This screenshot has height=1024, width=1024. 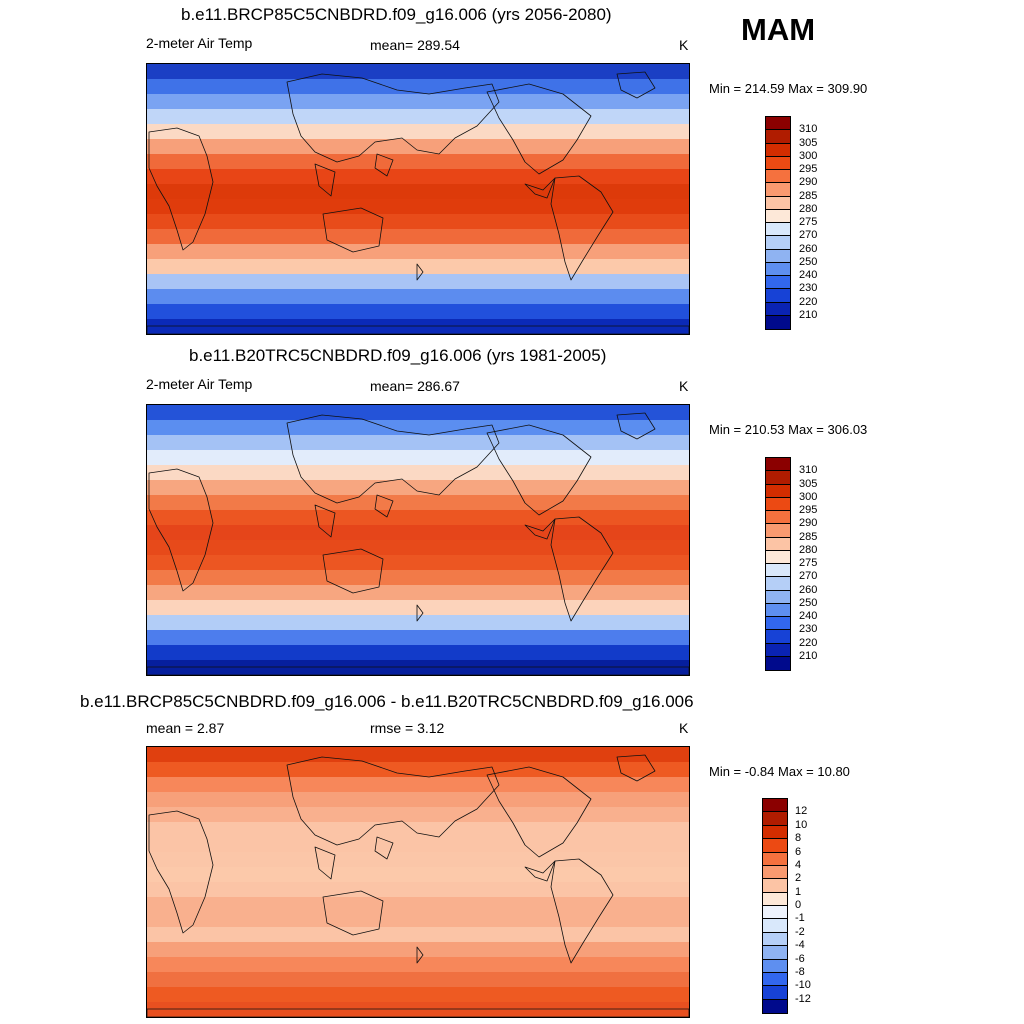 What do you see at coordinates (801, 811) in the screenshot?
I see `colorbar-tick-label: 12` at bounding box center [801, 811].